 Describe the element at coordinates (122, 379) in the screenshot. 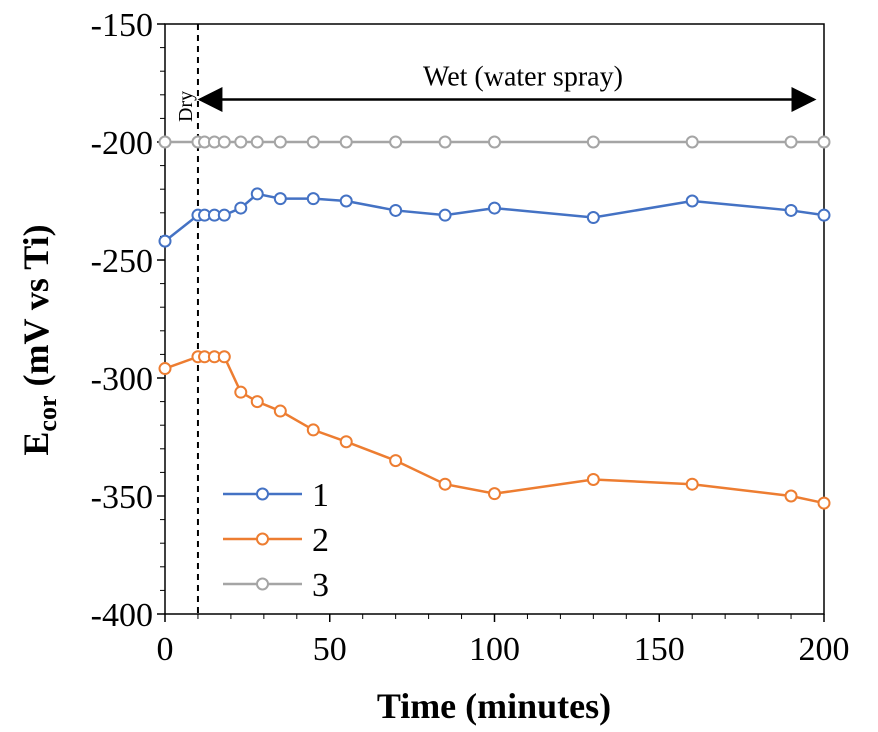

I see `y-tick-label: -300` at that location.